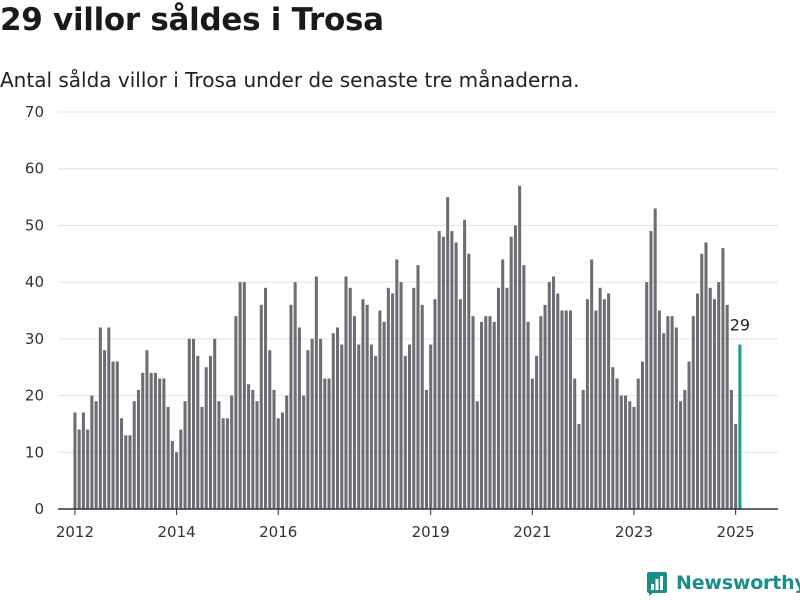 The image size is (800, 600). I want to click on x-tick-label: 2014, so click(176, 532).